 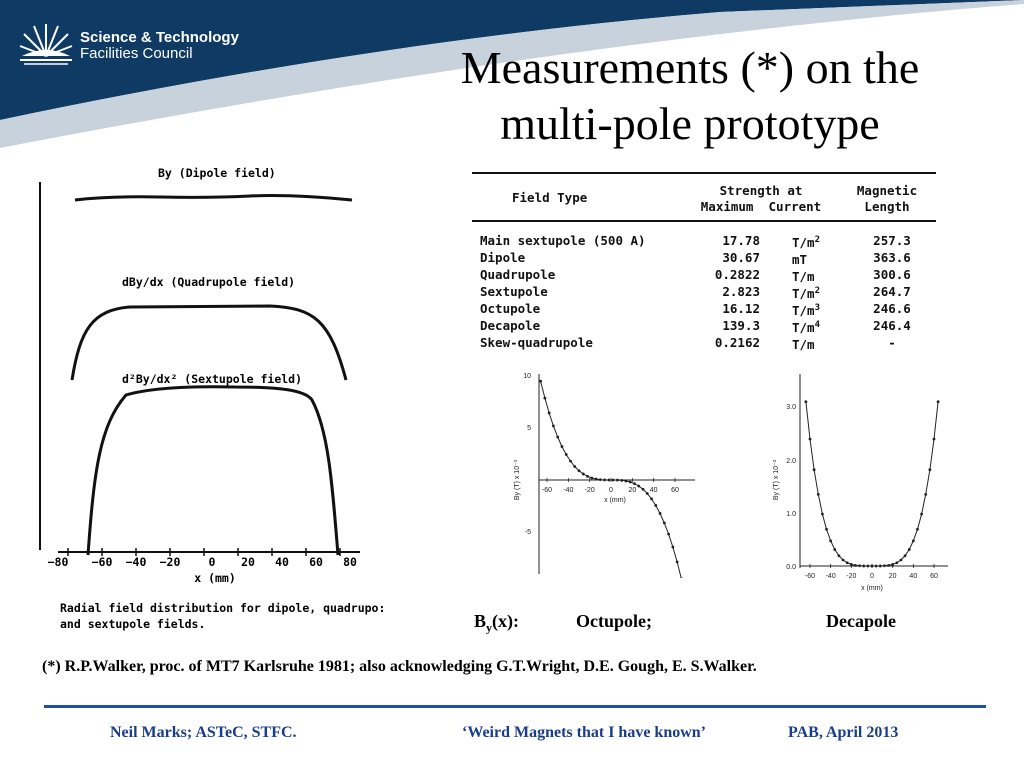 I want to click on stfc-logo: Science & Technology Facilities Council, so click(x=138, y=43).